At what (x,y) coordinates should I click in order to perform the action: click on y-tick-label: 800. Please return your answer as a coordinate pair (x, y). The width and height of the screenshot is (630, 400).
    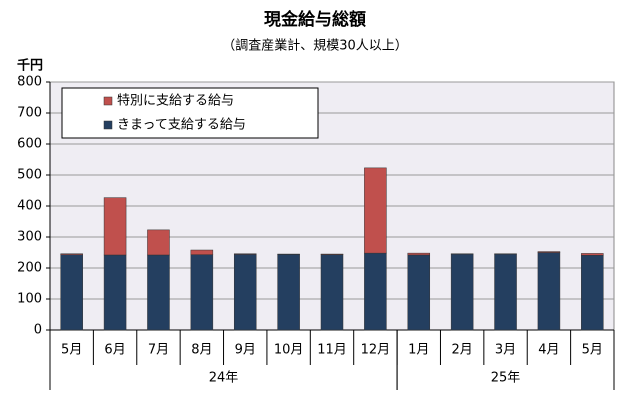
    Looking at the image, I should click on (29, 82).